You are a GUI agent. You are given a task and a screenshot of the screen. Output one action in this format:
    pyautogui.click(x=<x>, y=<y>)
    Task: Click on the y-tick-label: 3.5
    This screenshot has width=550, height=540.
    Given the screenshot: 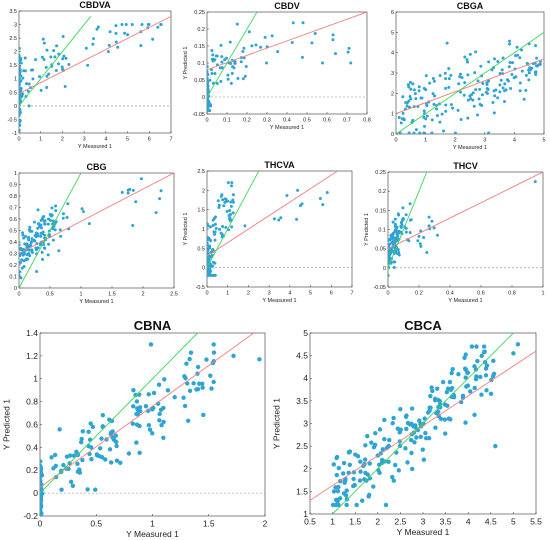 What is the action you would take?
    pyautogui.click(x=13, y=12)
    